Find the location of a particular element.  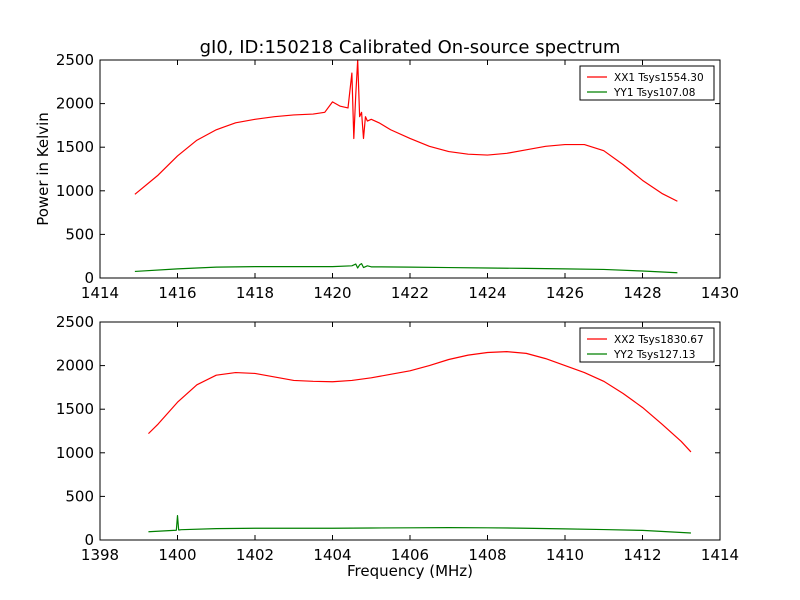

bottom-legend: XX2 Tsys1830.67 YY2 Tsys127.13 is located at coordinates (647, 345).